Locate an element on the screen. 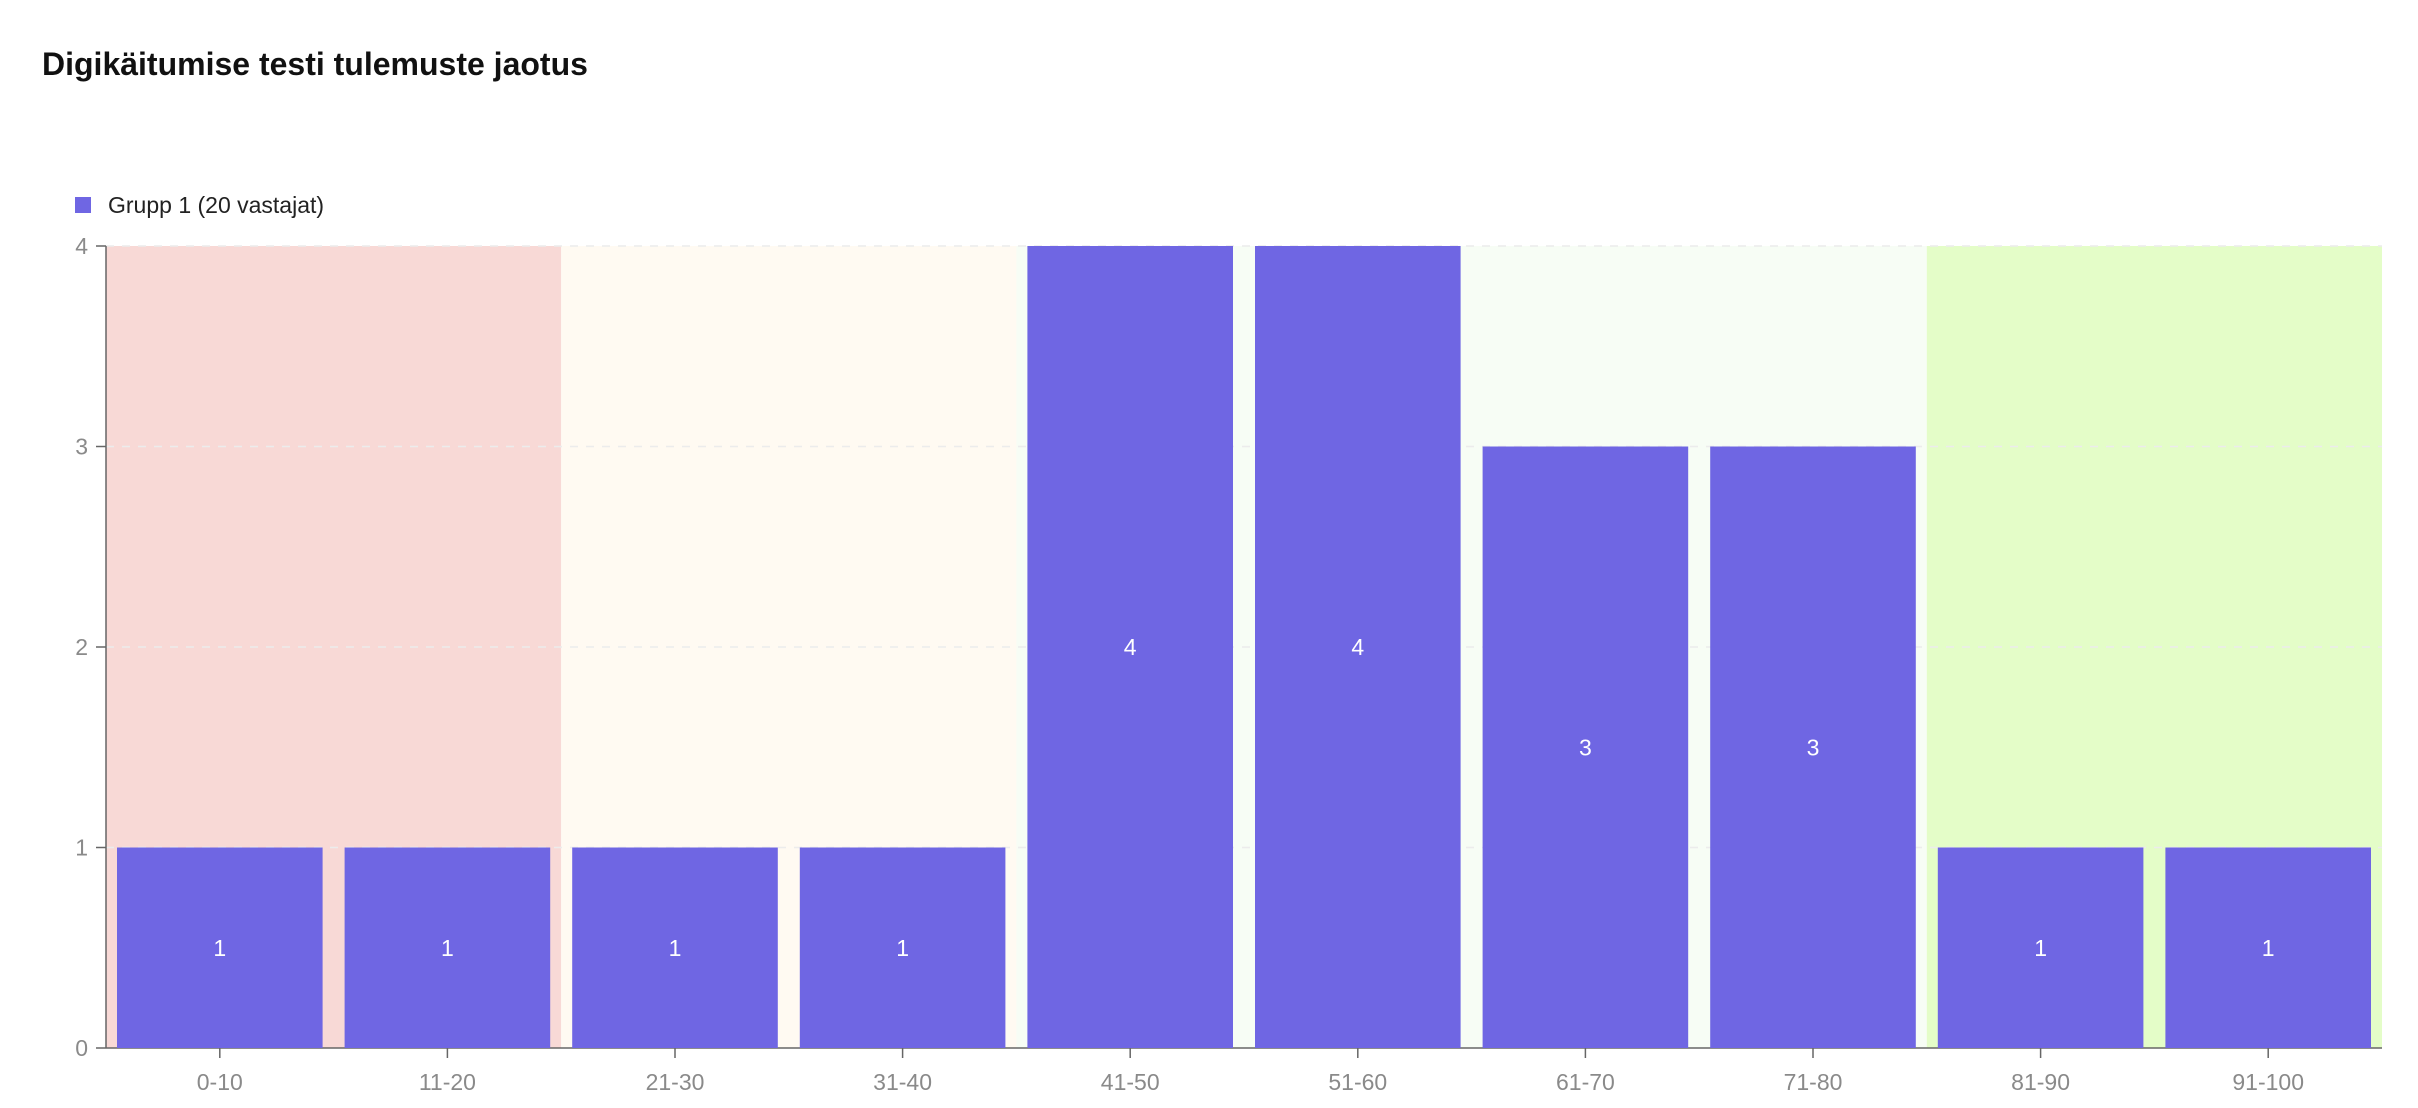 This screenshot has width=2418, height=1108. x-tick-label-0-10: 0-10 is located at coordinates (220, 1082).